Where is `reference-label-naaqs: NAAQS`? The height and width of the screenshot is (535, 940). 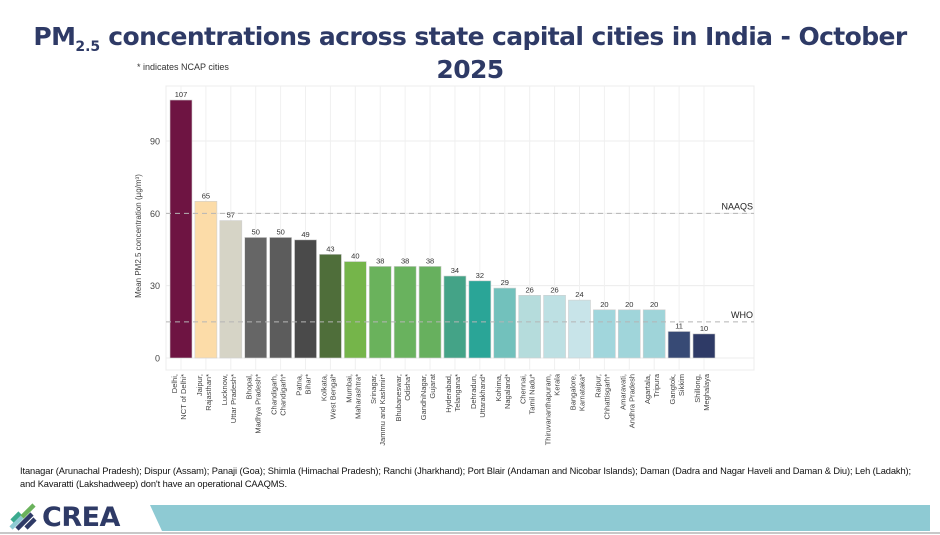 reference-label-naaqs: NAAQS is located at coordinates (737, 206).